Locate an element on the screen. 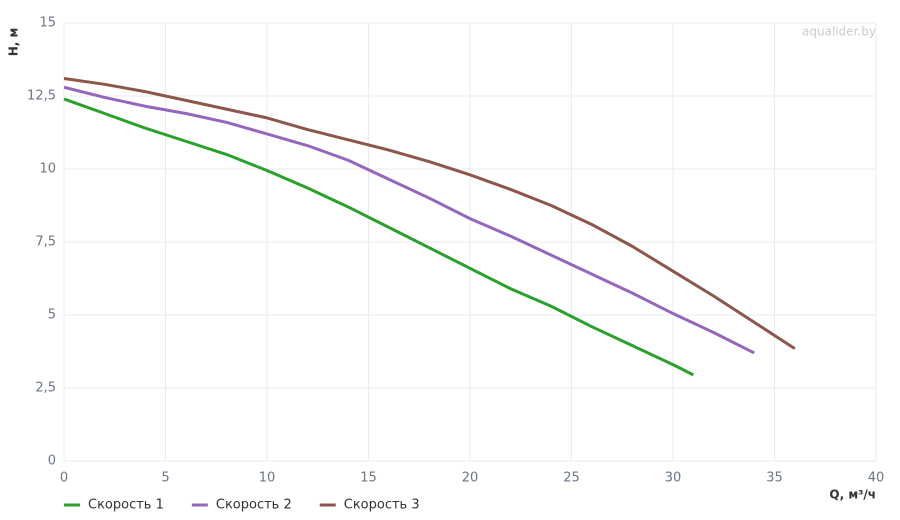 The width and height of the screenshot is (900, 520). y-tick-label: 7,5 is located at coordinates (45, 242).